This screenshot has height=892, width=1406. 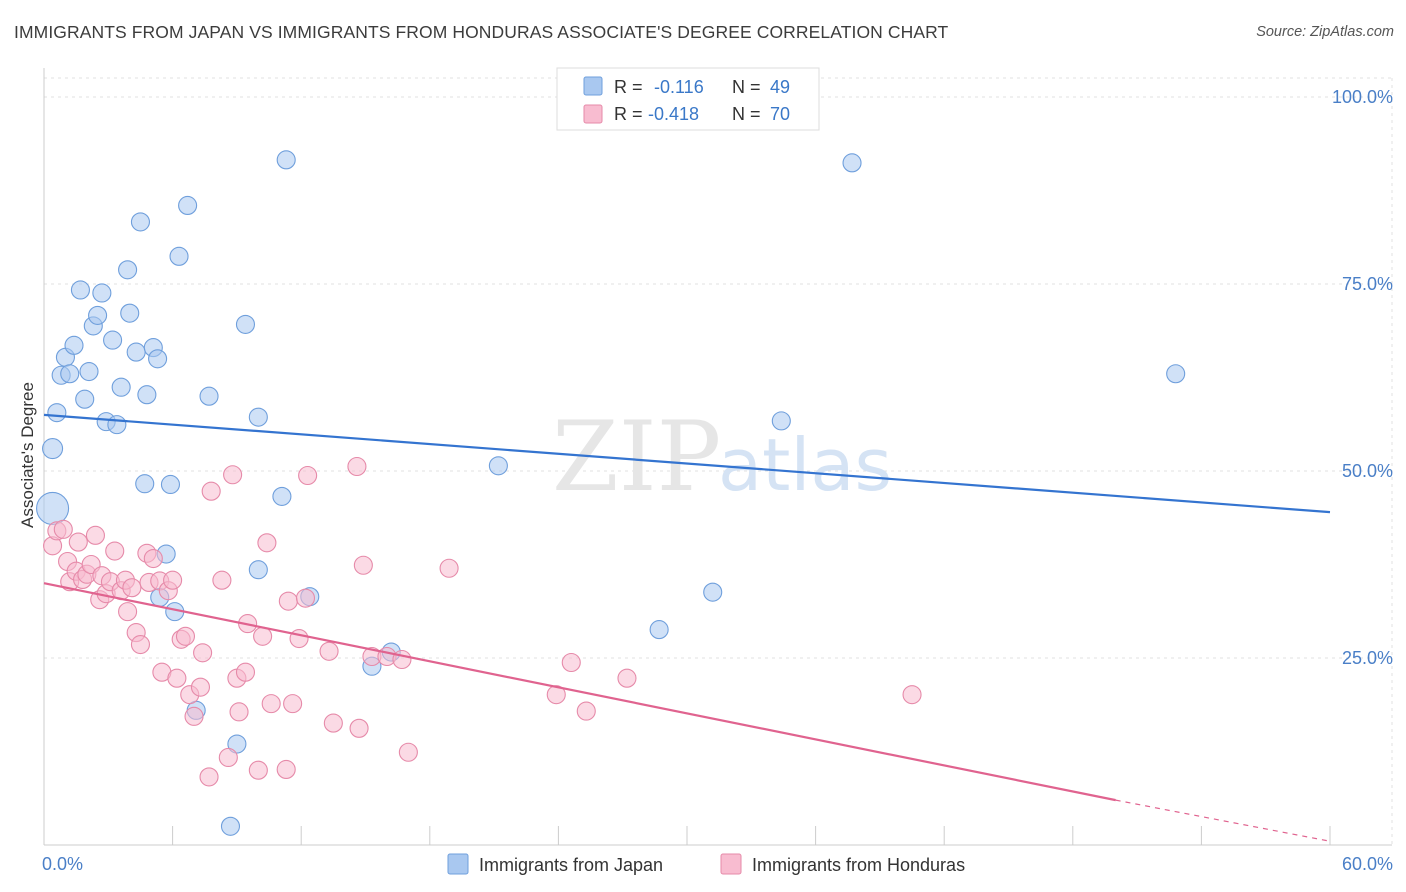 I want to click on watermark-zip: ZIP, so click(x=636, y=457).